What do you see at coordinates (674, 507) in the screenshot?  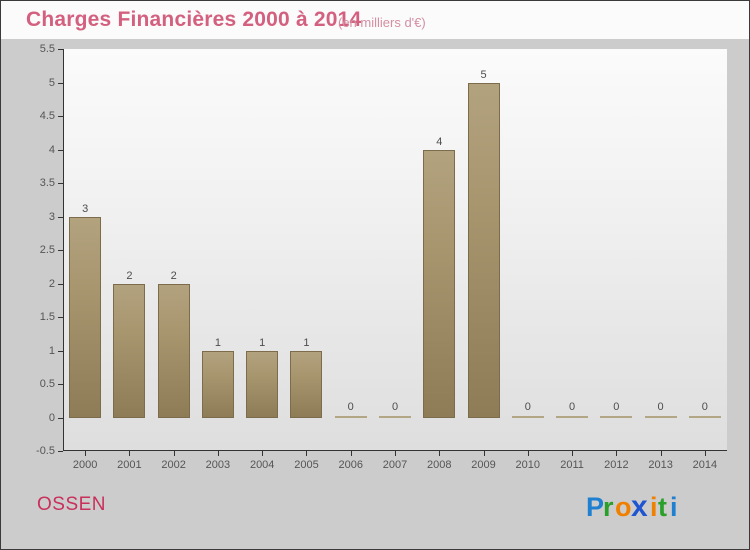 I see `logo-letter-i-6: i` at bounding box center [674, 507].